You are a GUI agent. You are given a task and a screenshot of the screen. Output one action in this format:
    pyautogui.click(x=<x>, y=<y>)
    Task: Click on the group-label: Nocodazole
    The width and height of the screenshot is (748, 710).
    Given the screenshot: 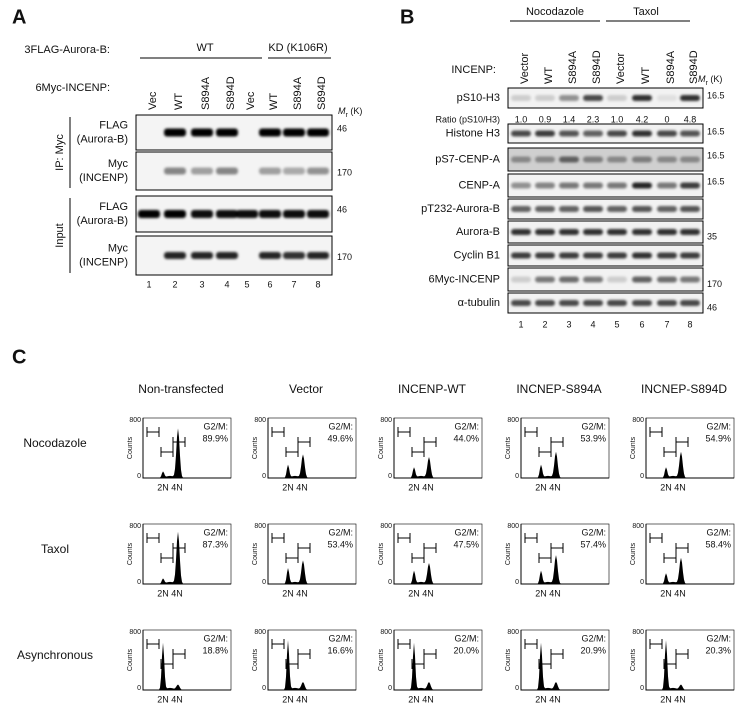 What is the action you would take?
    pyautogui.click(x=555, y=12)
    